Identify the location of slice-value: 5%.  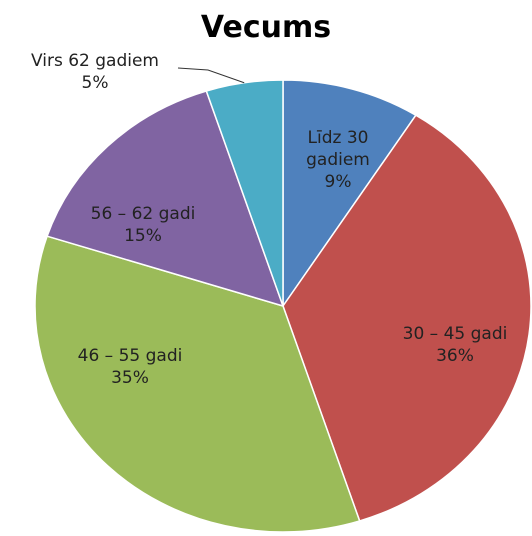
(95, 83).